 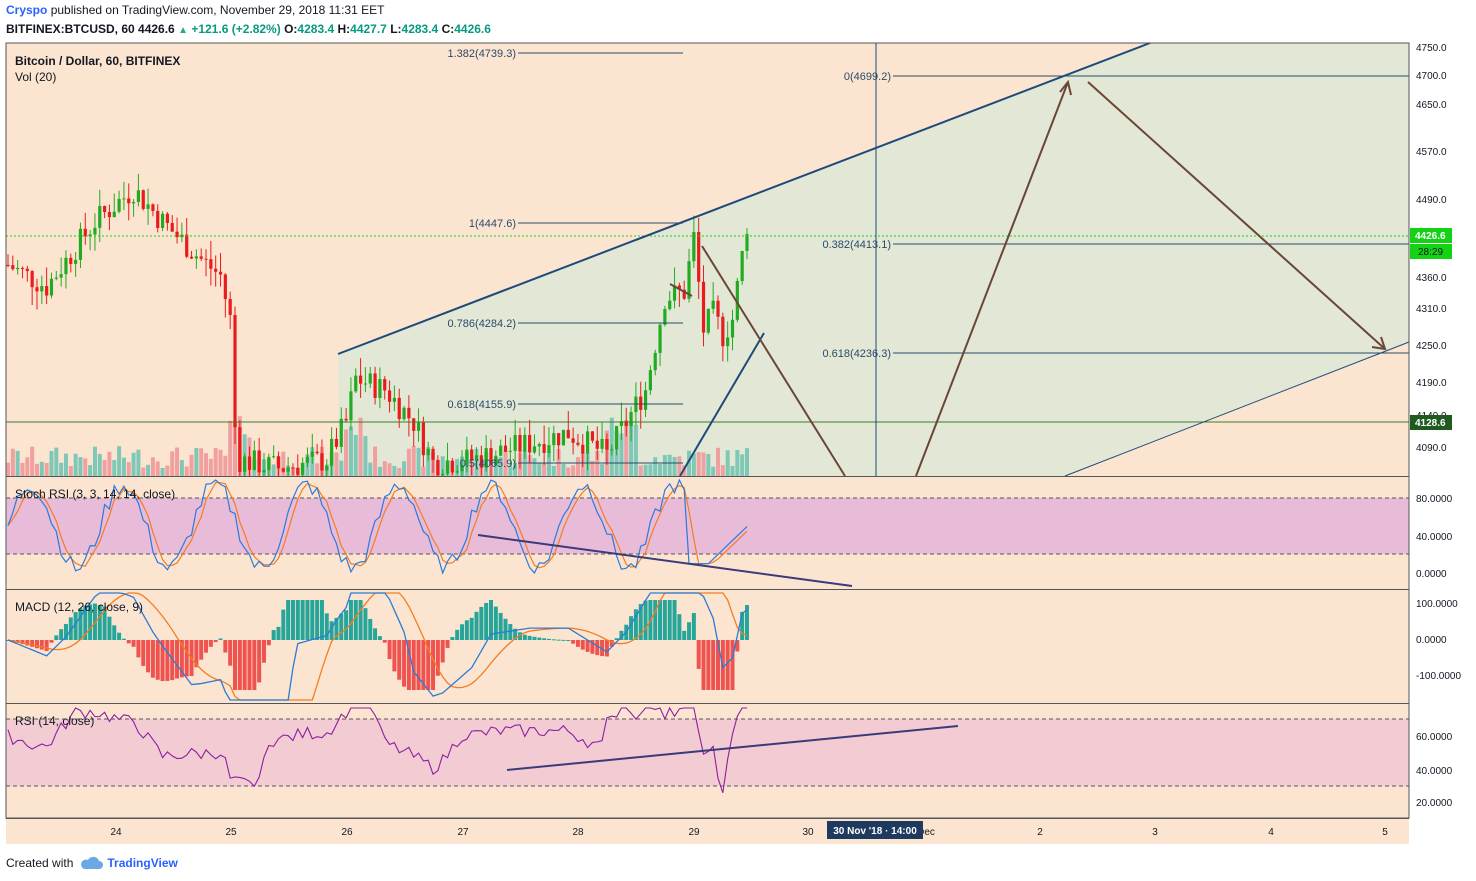 What do you see at coordinates (1431, 448) in the screenshot?
I see `price-tick: 4090.0` at bounding box center [1431, 448].